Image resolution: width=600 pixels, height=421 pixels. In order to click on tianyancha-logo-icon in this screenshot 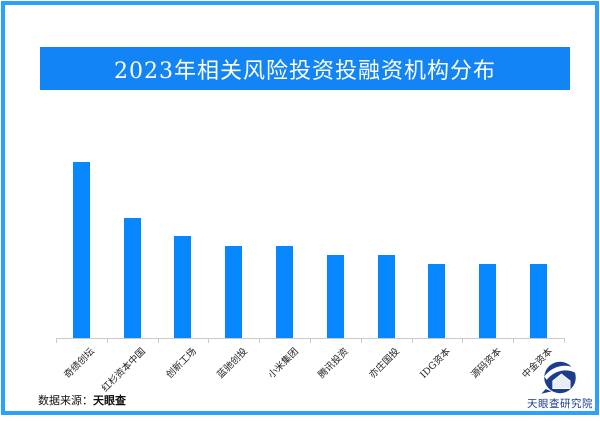, I will do `click(560, 377)`.